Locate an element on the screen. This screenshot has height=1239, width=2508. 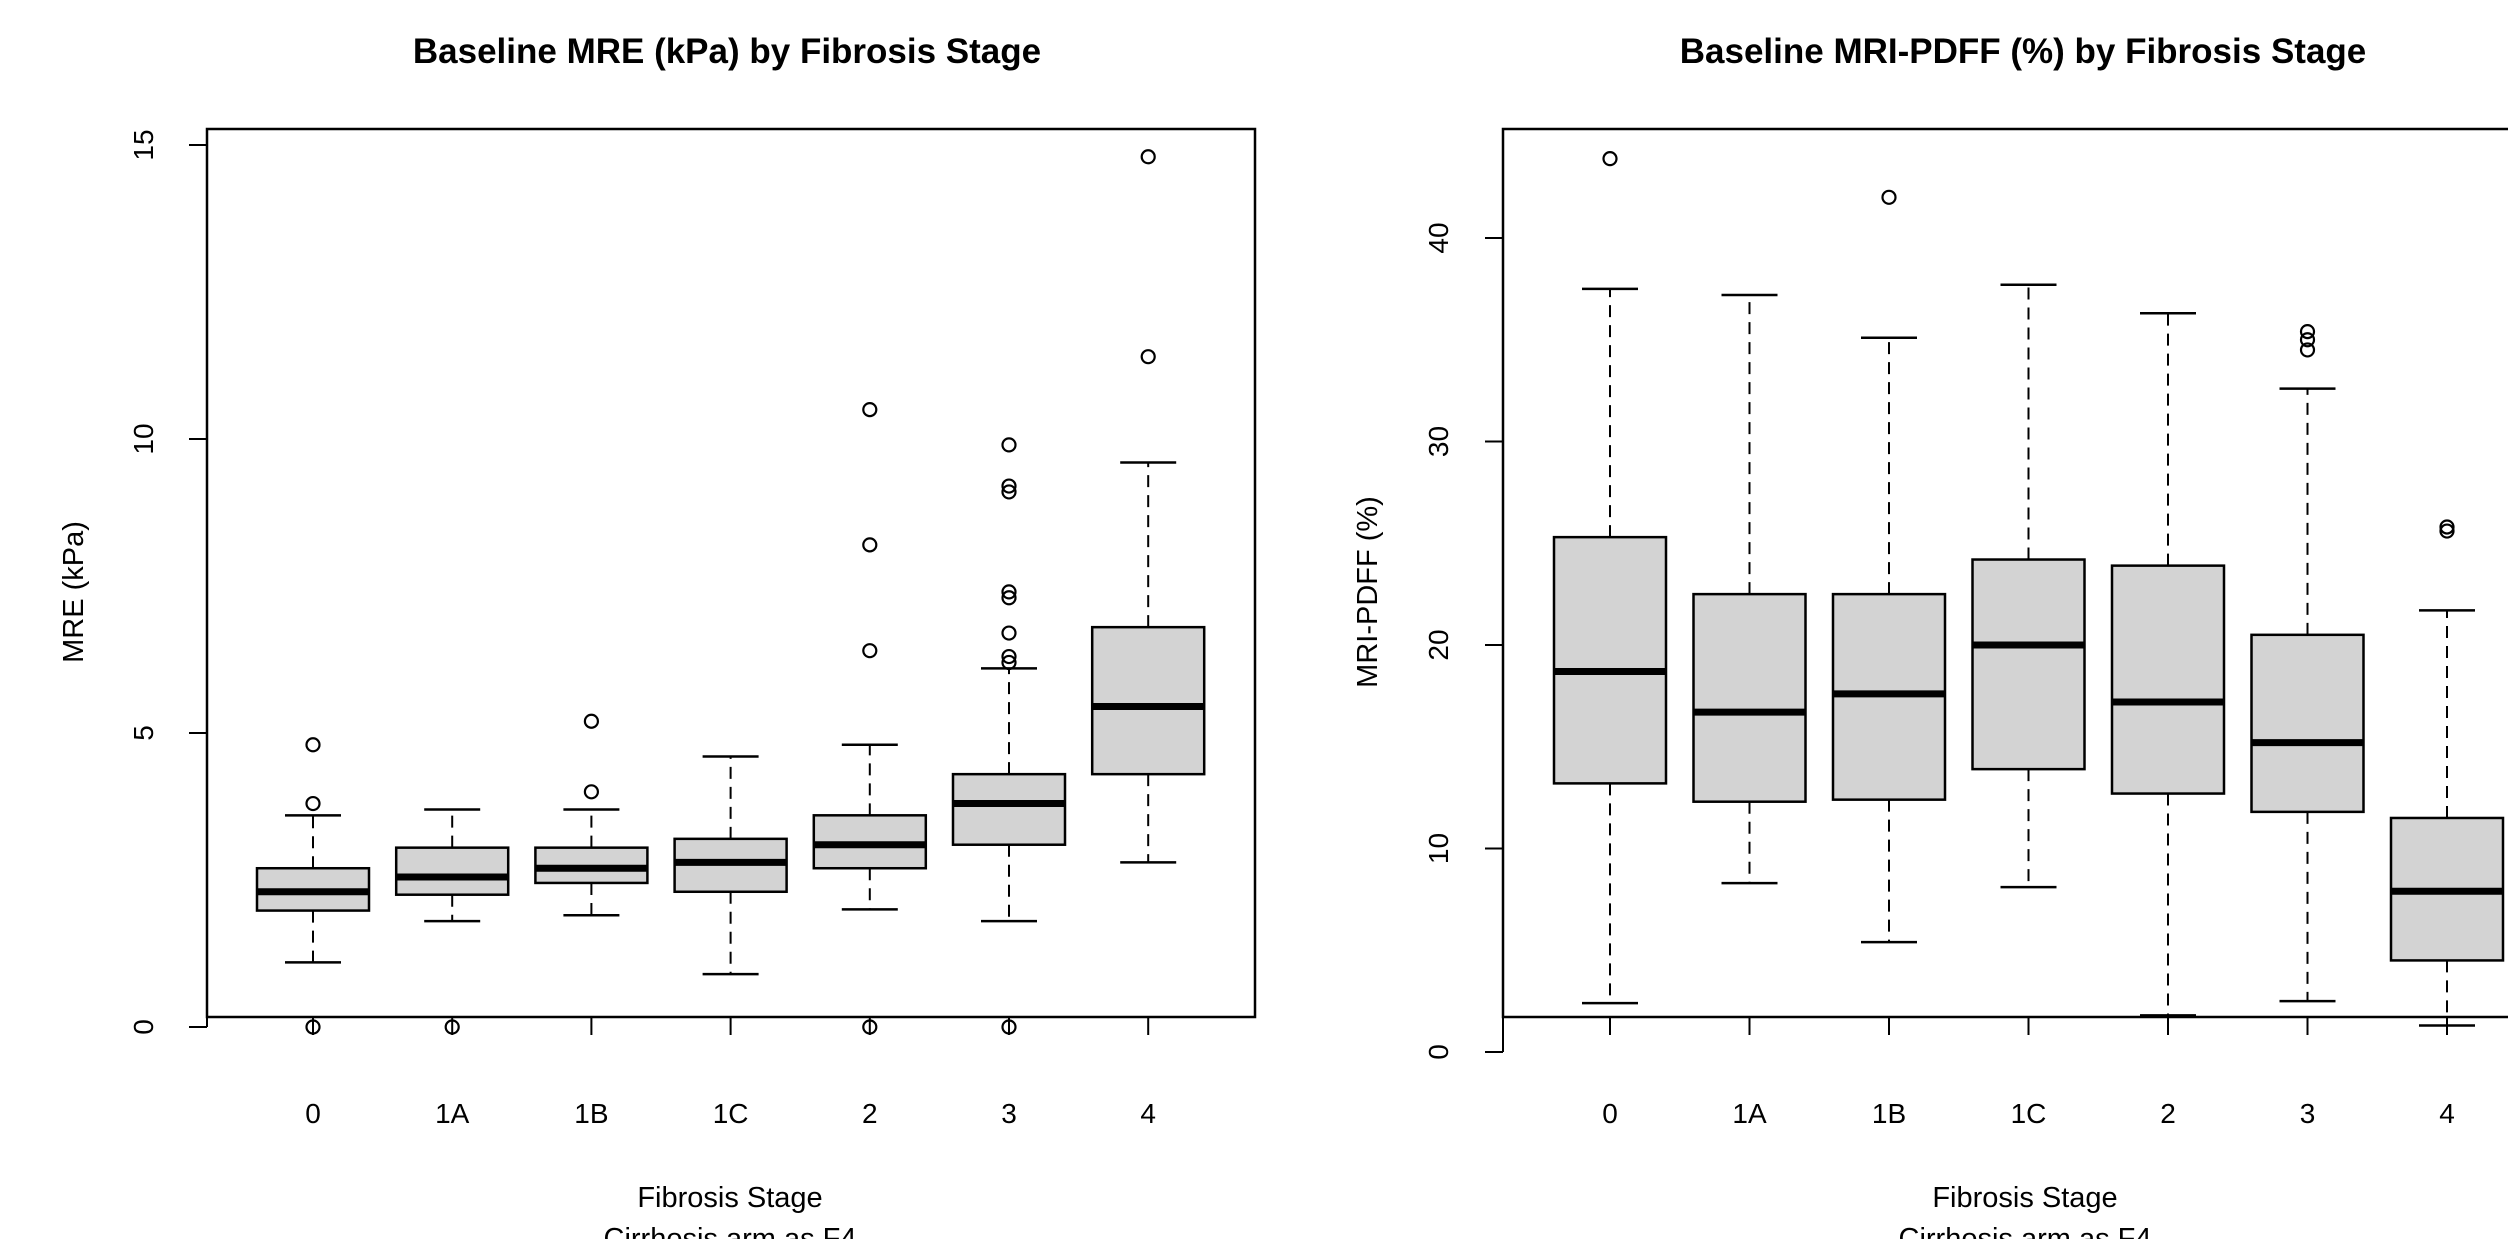
pdff-box-1C is located at coordinates (2028, 586).